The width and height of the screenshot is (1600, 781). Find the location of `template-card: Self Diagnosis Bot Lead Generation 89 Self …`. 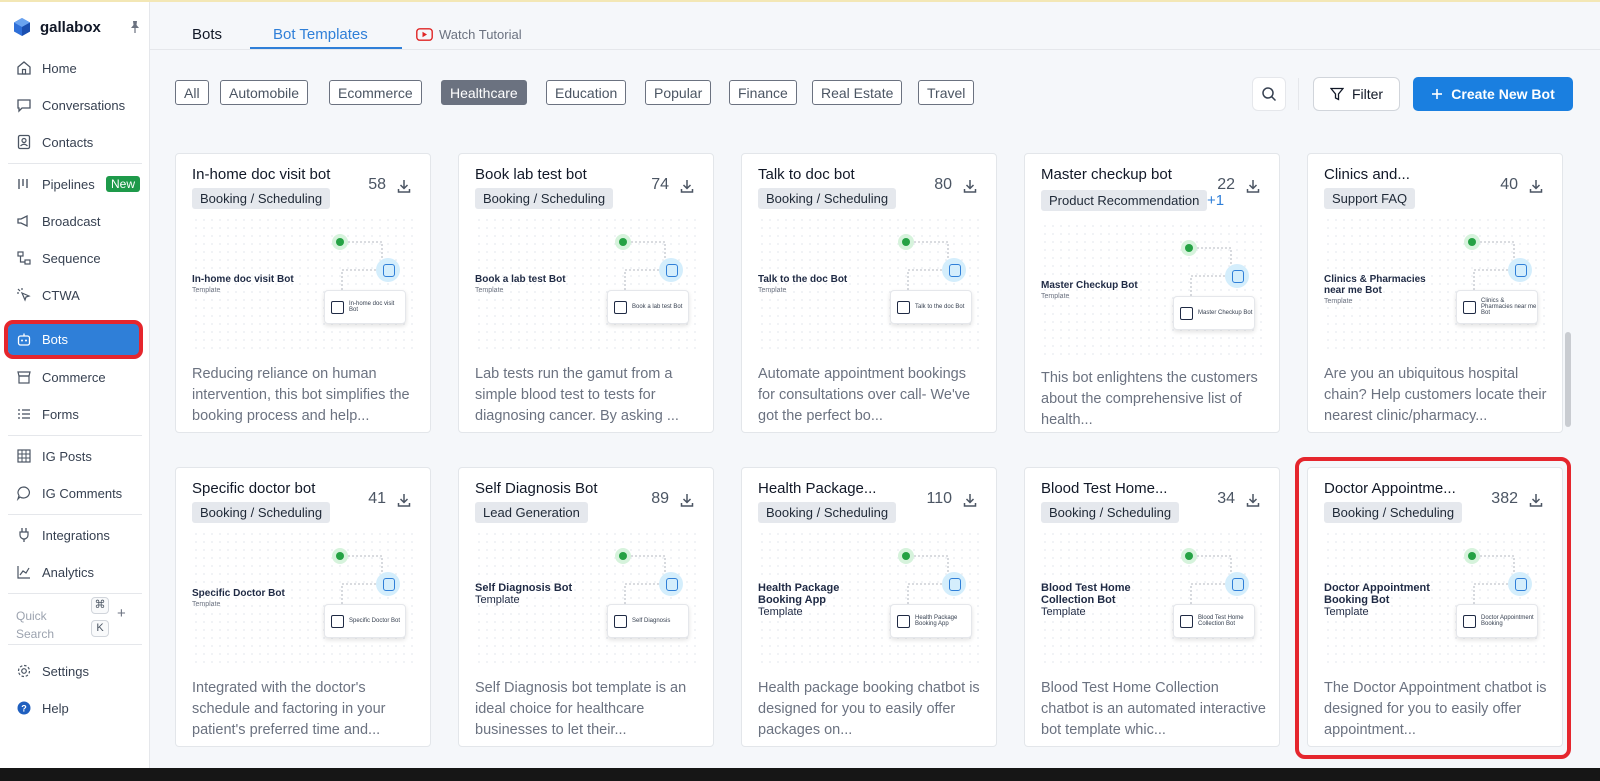

template-card: Self Diagnosis Bot Lead Generation 89 Self … is located at coordinates (586, 607).